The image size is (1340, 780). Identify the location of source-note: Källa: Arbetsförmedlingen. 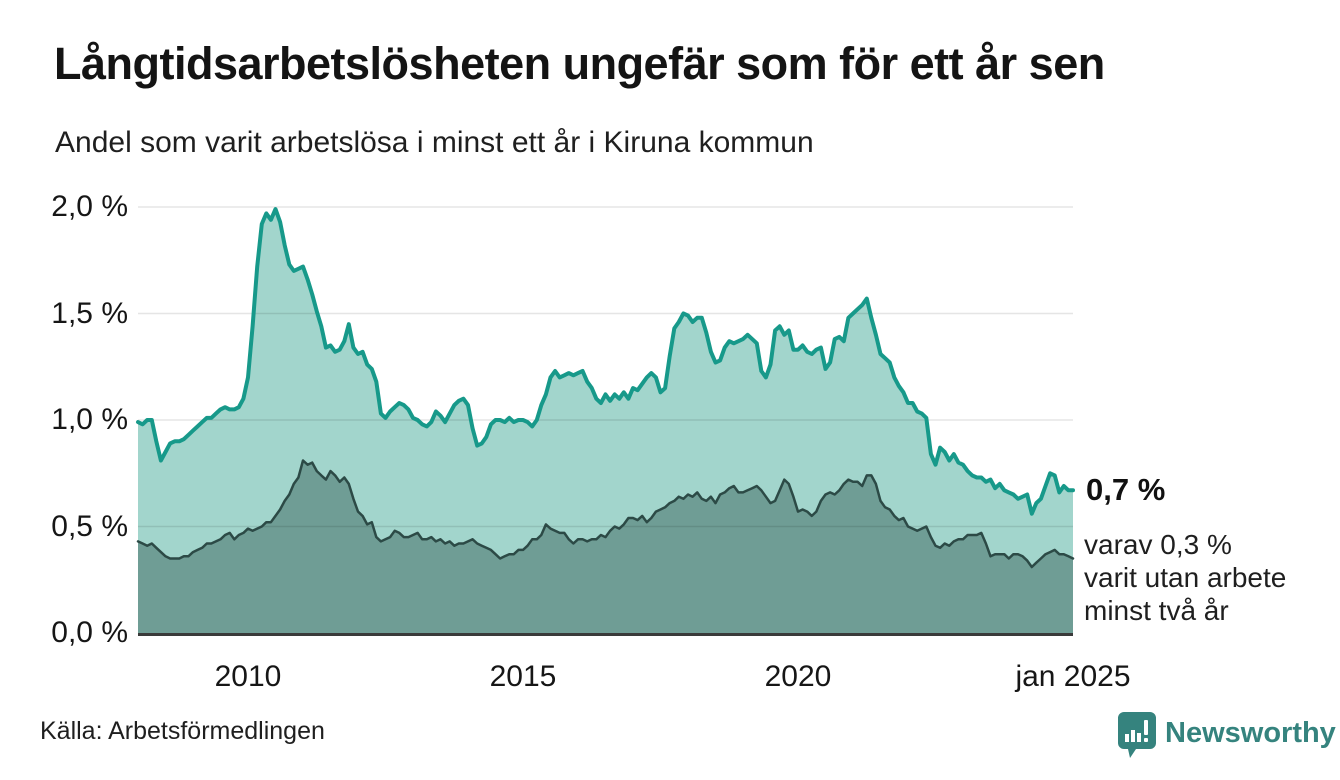
(182, 731).